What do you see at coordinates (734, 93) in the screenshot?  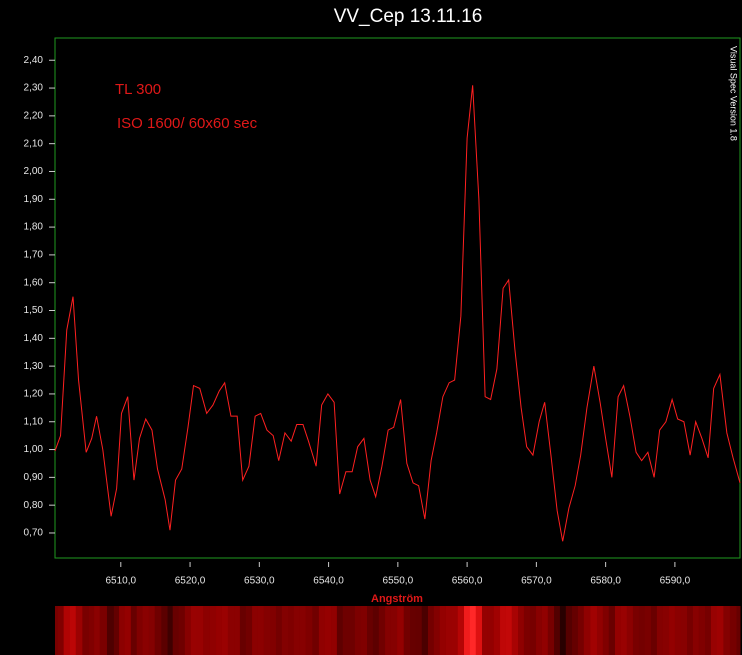 I see `watermark: Visual Spec Version 1.8` at bounding box center [734, 93].